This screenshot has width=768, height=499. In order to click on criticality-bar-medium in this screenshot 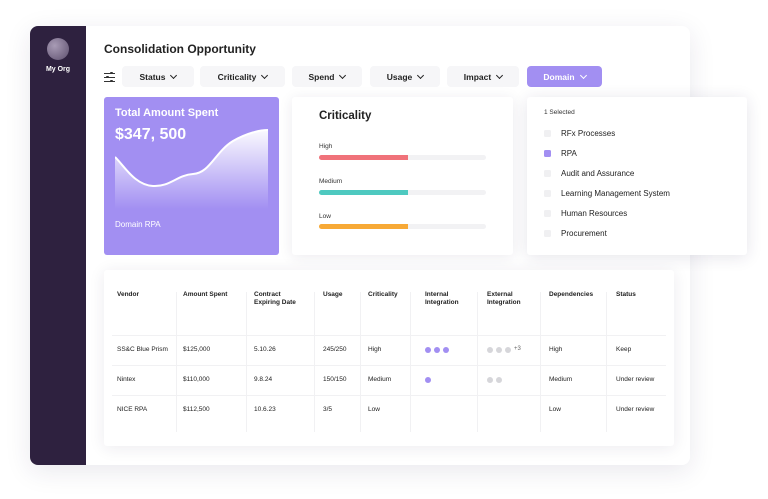, I will do `click(402, 192)`.